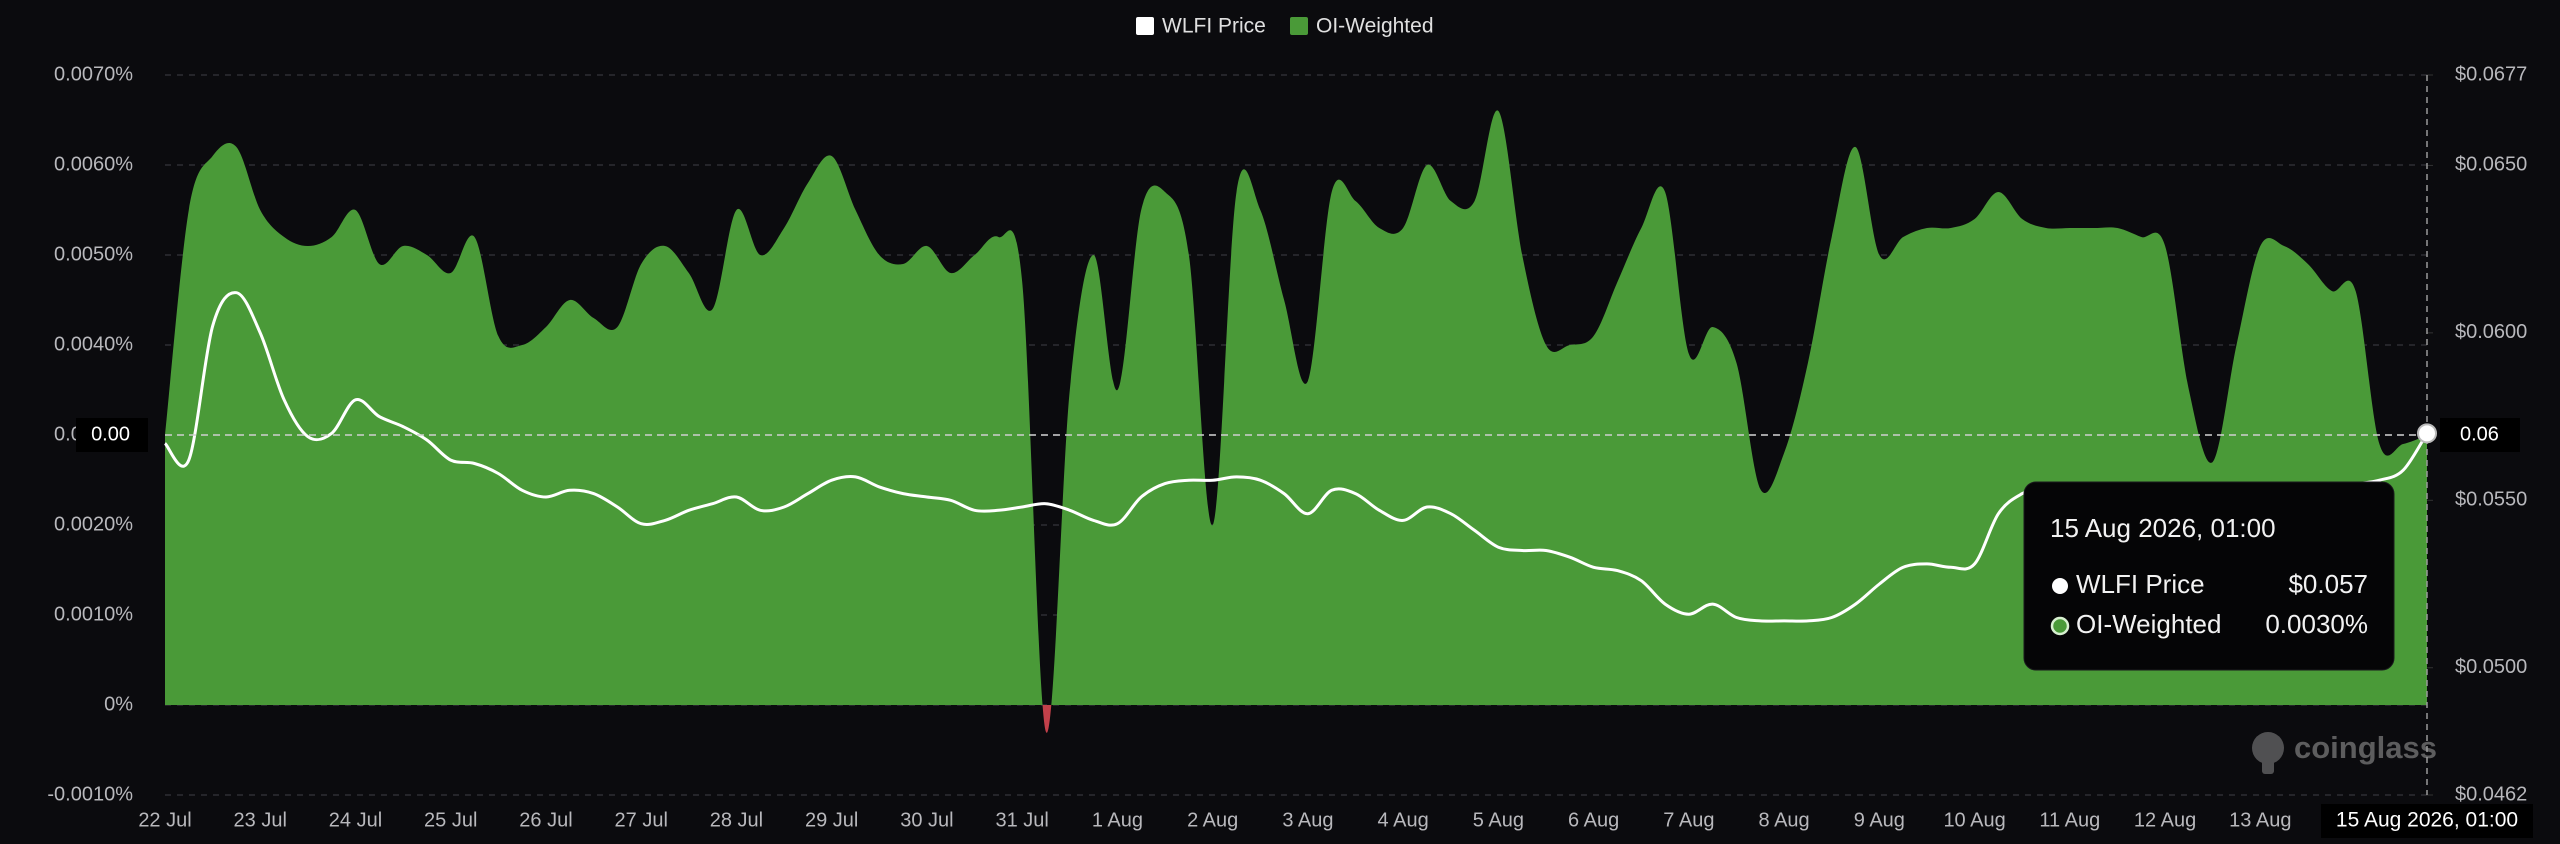 Image resolution: width=2560 pixels, height=844 pixels. I want to click on x-tick-label: 29 Jul, so click(831, 820).